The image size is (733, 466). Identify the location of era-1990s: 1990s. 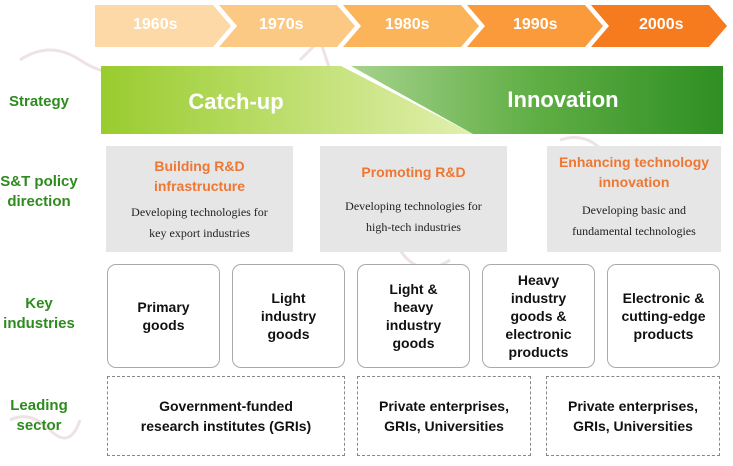
(535, 26).